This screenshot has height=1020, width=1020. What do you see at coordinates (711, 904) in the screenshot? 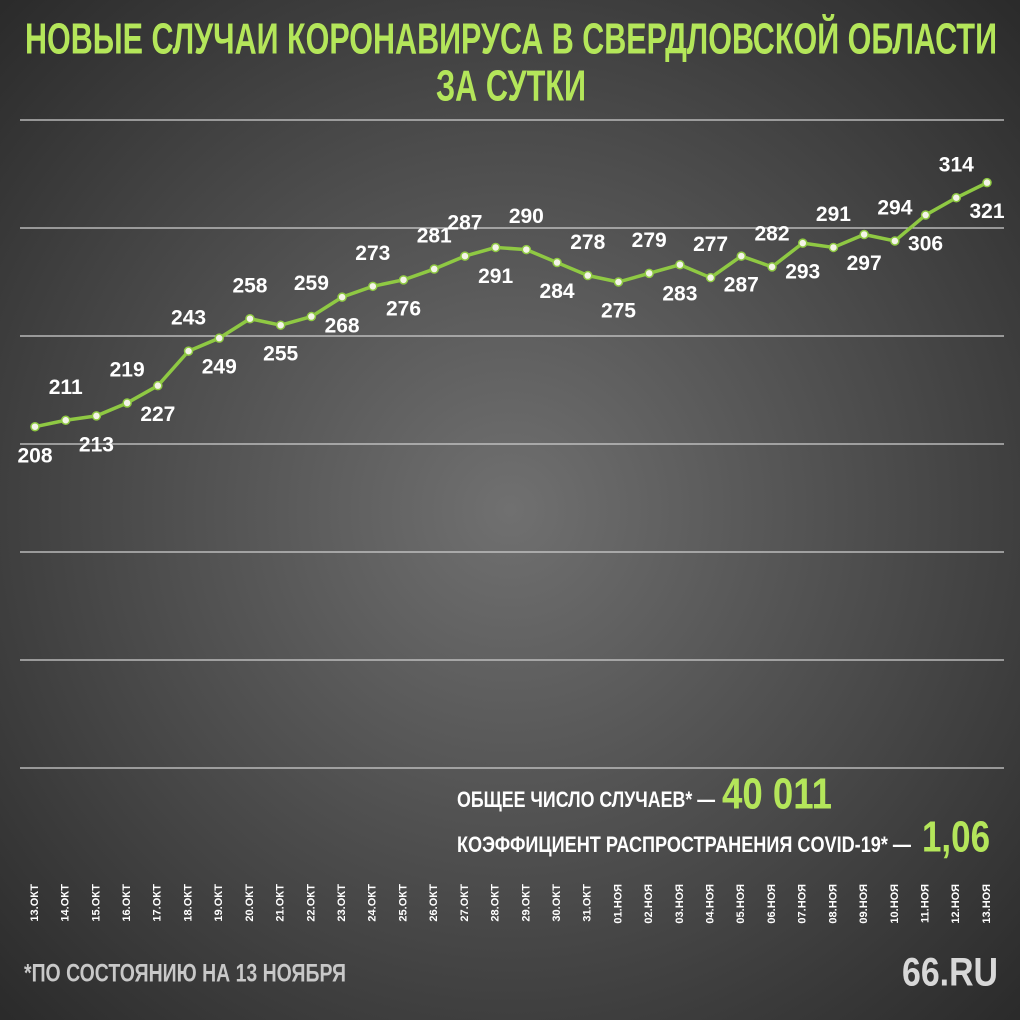
I see `x-tick-label: 04.НОЯ` at bounding box center [711, 904].